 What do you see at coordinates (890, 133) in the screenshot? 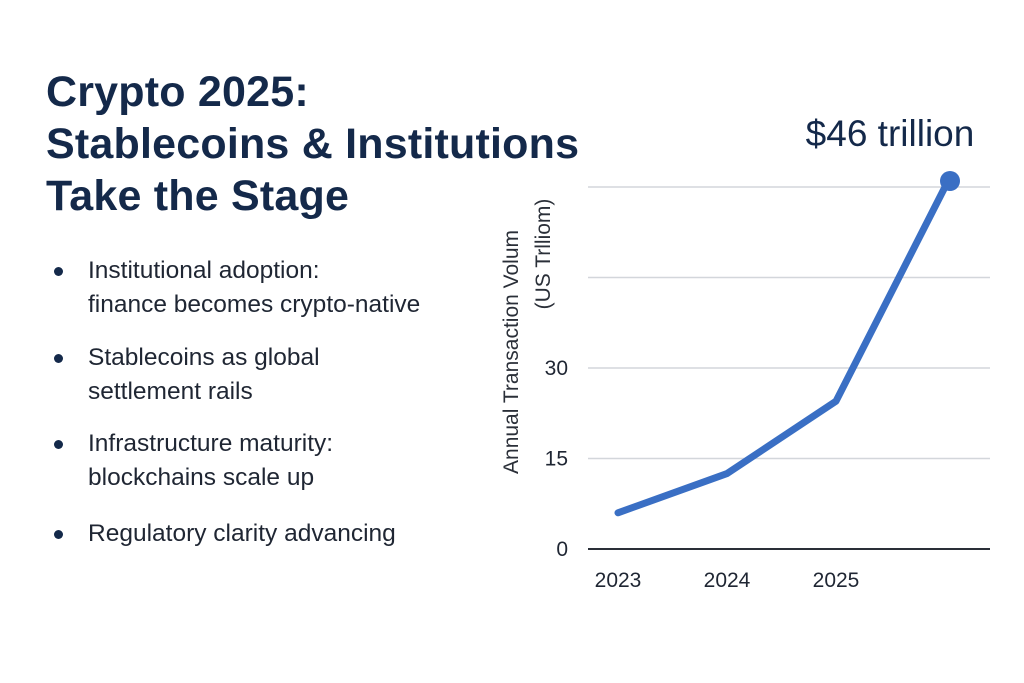
I see `value-callout: $46 trillion` at bounding box center [890, 133].